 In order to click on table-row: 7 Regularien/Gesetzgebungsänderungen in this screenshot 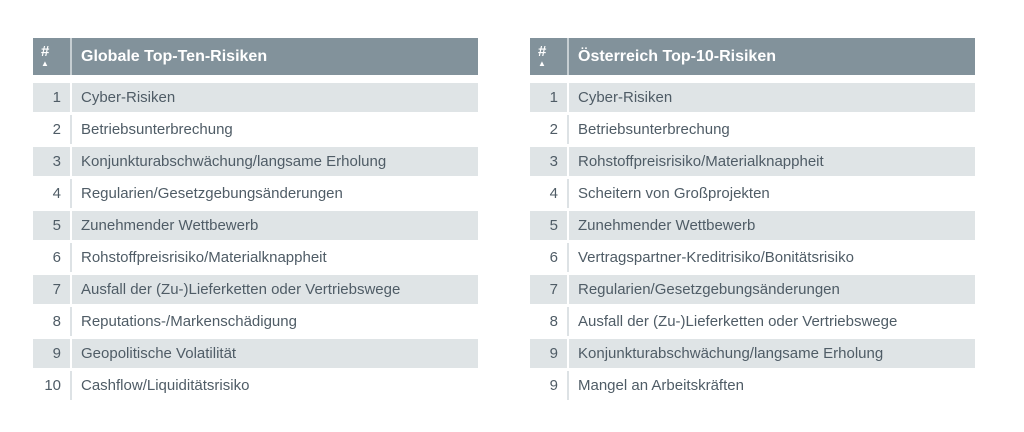, I will do `click(752, 289)`.